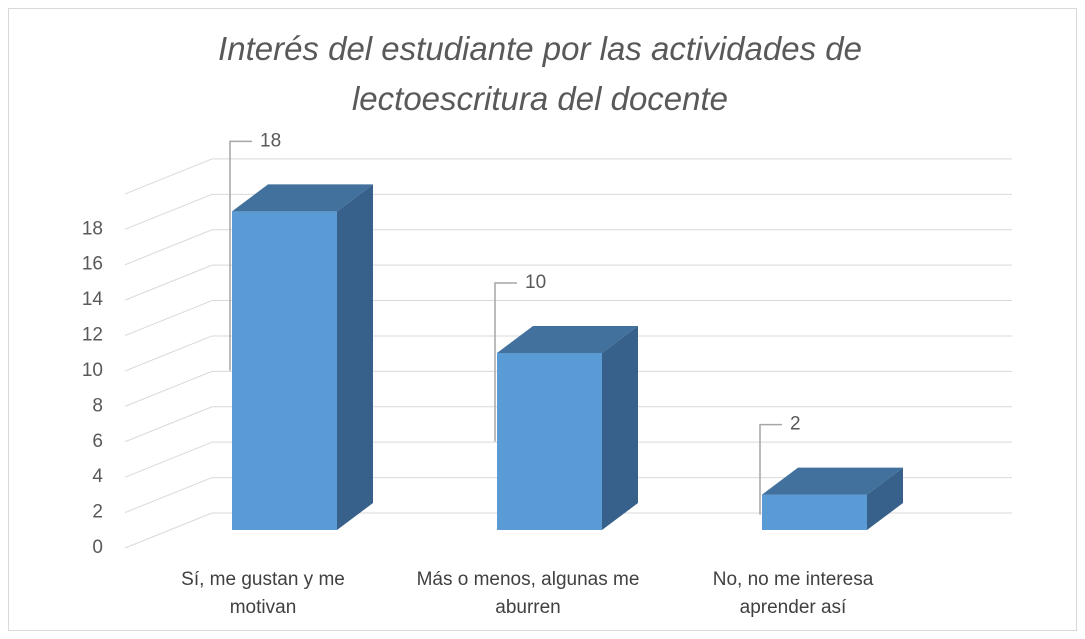 The width and height of the screenshot is (1085, 639). What do you see at coordinates (795, 424) in the screenshot?
I see `data-label: 2` at bounding box center [795, 424].